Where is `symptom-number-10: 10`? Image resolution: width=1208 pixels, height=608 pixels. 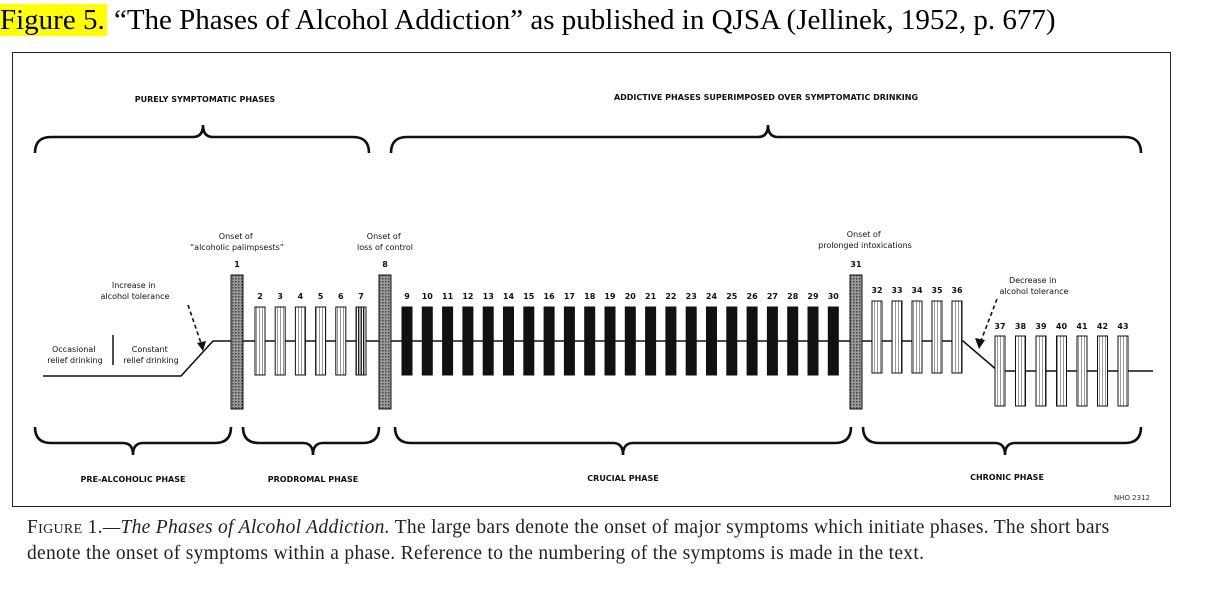 symptom-number-10: 10 is located at coordinates (428, 296).